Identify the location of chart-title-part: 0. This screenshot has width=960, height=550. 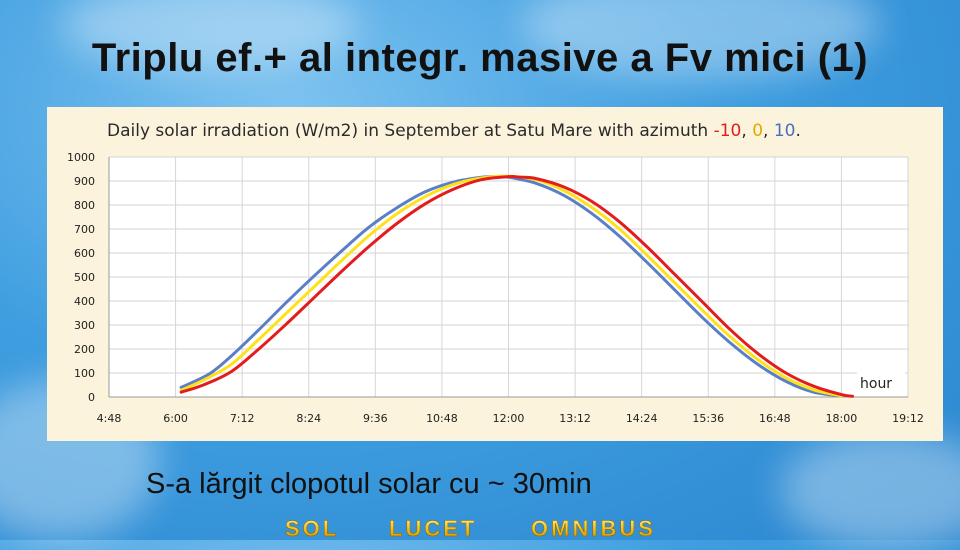
(757, 131).